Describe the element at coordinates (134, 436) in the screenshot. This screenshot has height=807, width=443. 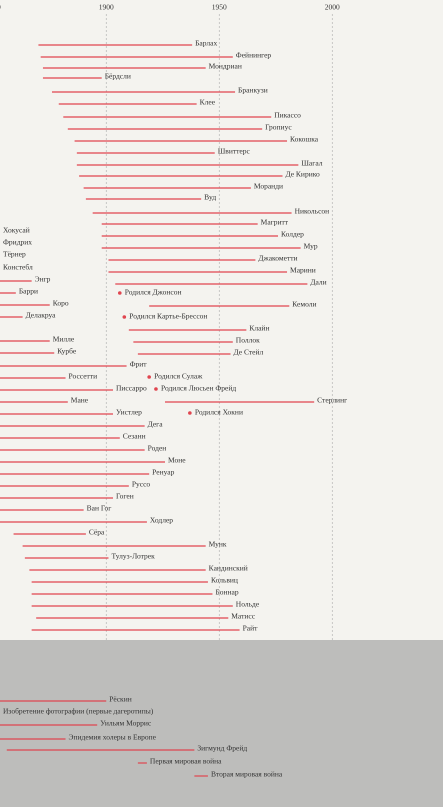
I see `lifespan-label: Сезанн` at that location.